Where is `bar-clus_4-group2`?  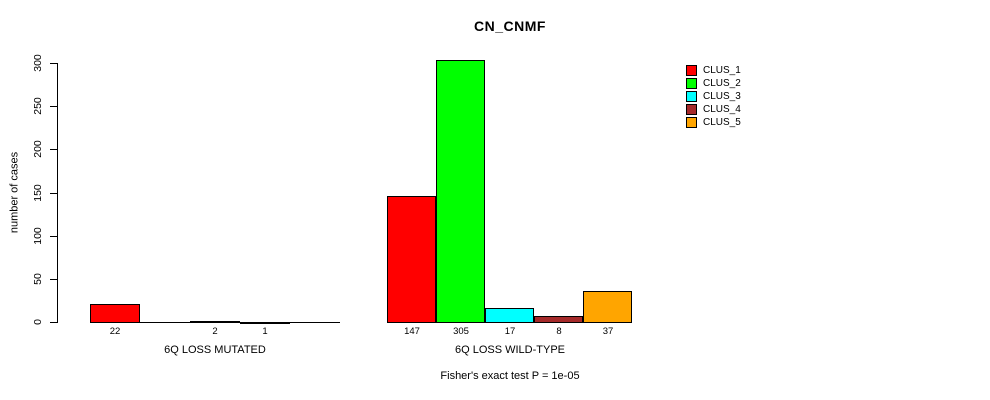 bar-clus_4-group2 is located at coordinates (558, 319).